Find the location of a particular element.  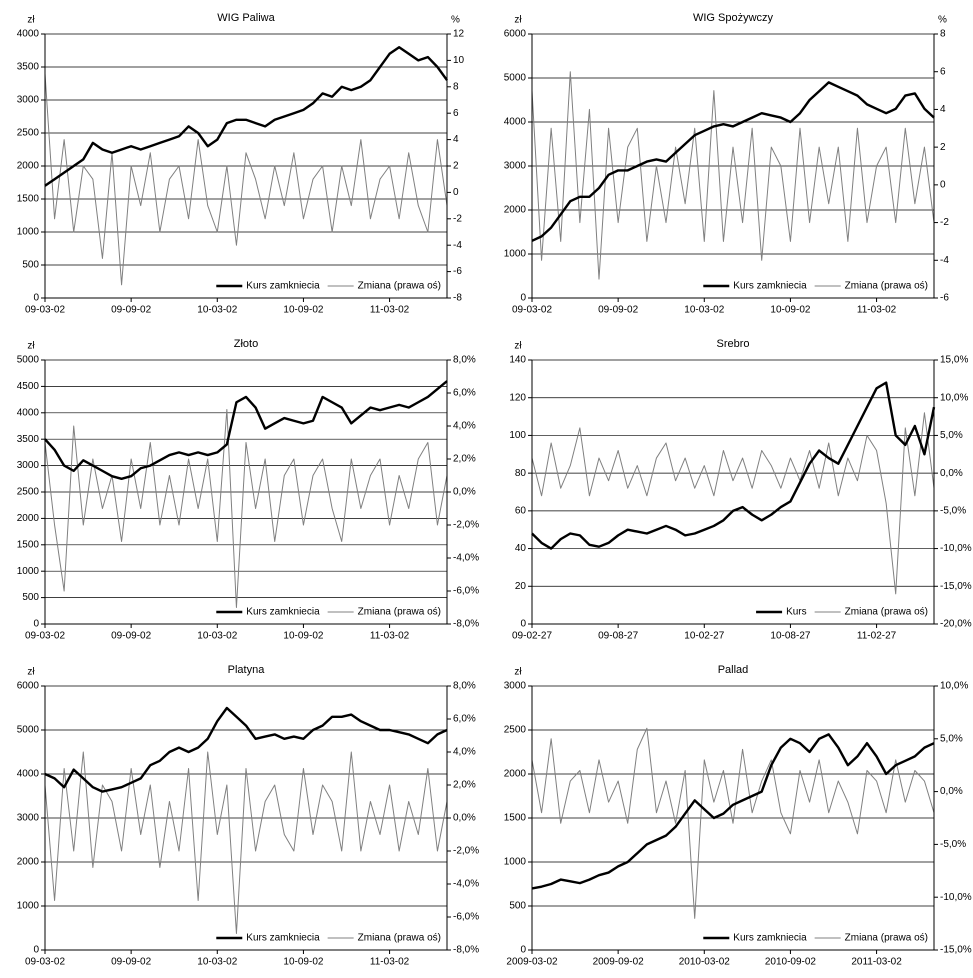

x-tick-label: 2010-03-02 is located at coordinates (705, 962).